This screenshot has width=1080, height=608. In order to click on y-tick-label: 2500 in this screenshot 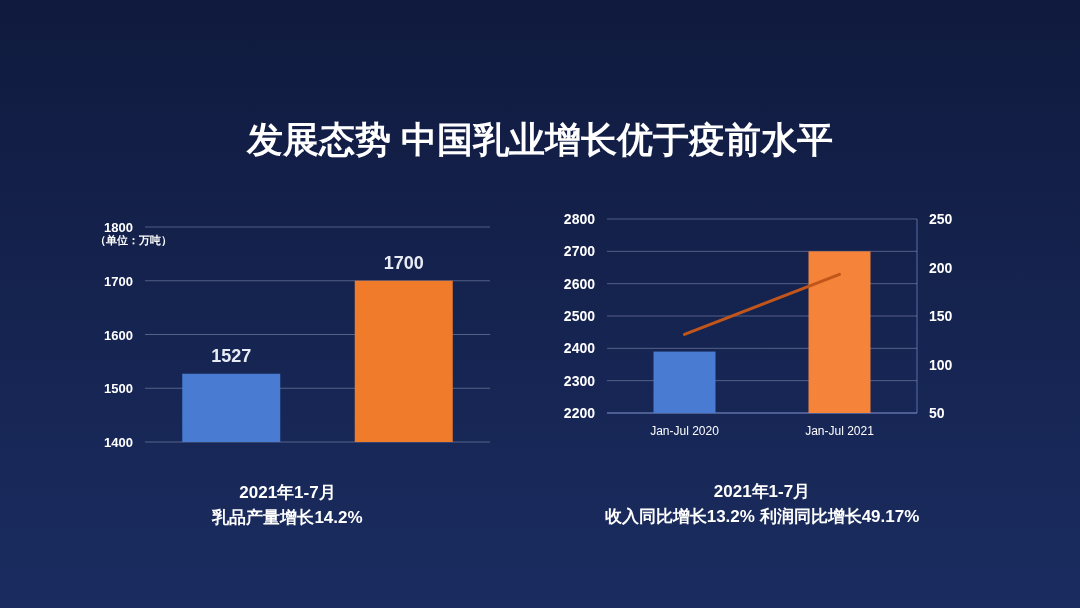, I will do `click(579, 316)`.